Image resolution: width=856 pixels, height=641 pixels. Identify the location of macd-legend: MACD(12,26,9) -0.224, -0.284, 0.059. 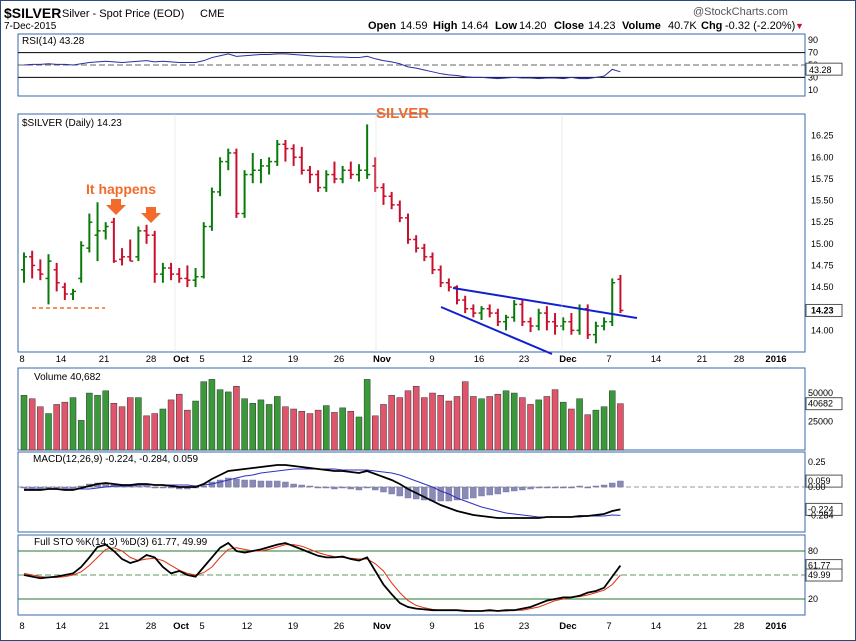
(116, 459).